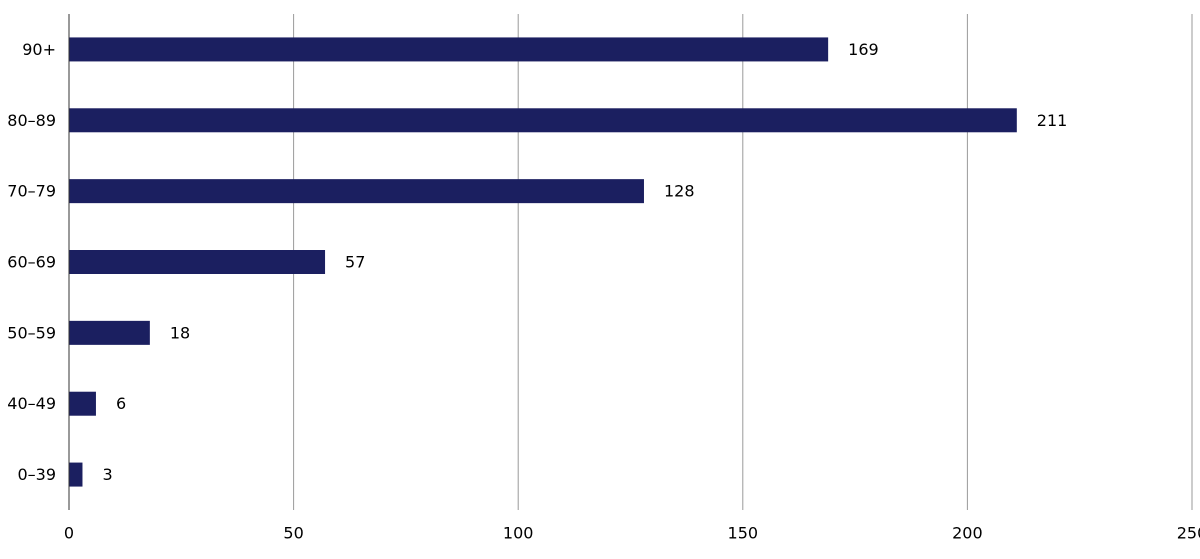 Image resolution: width=1200 pixels, height=559 pixels. I want to click on value-label: 169, so click(863, 49).